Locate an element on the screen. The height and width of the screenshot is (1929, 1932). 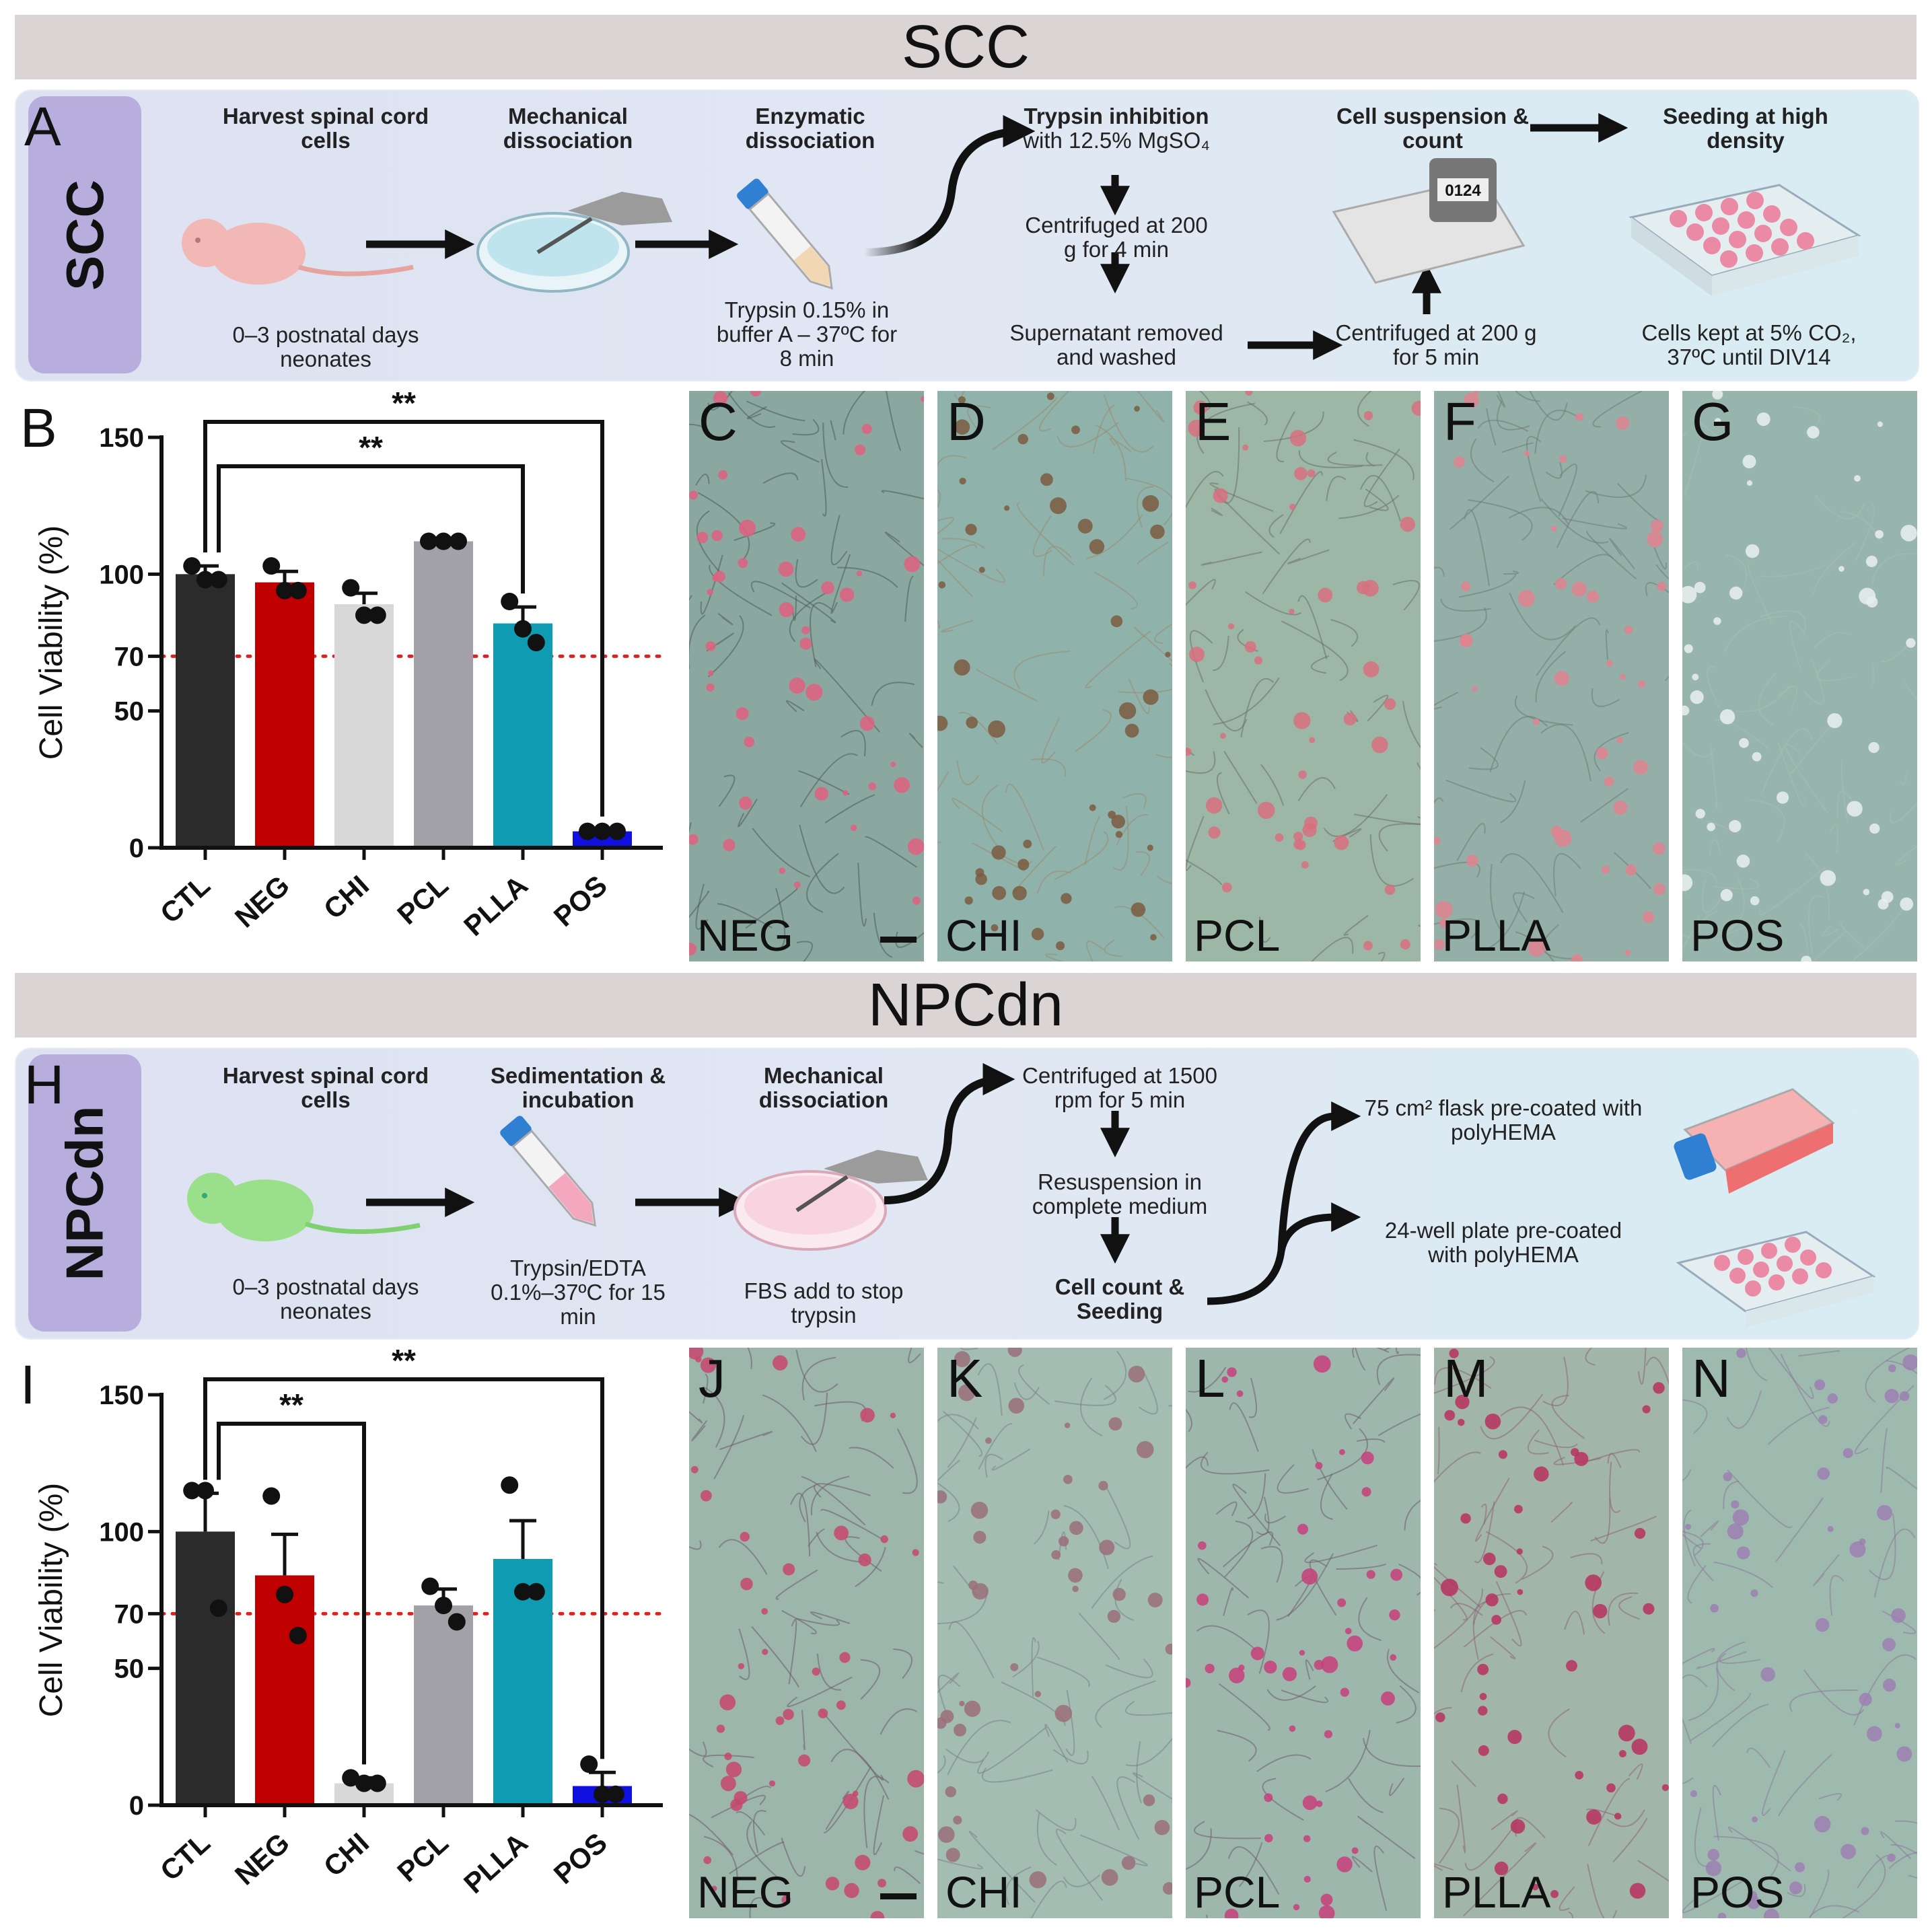
micrograph-letter: D is located at coordinates (966, 421).